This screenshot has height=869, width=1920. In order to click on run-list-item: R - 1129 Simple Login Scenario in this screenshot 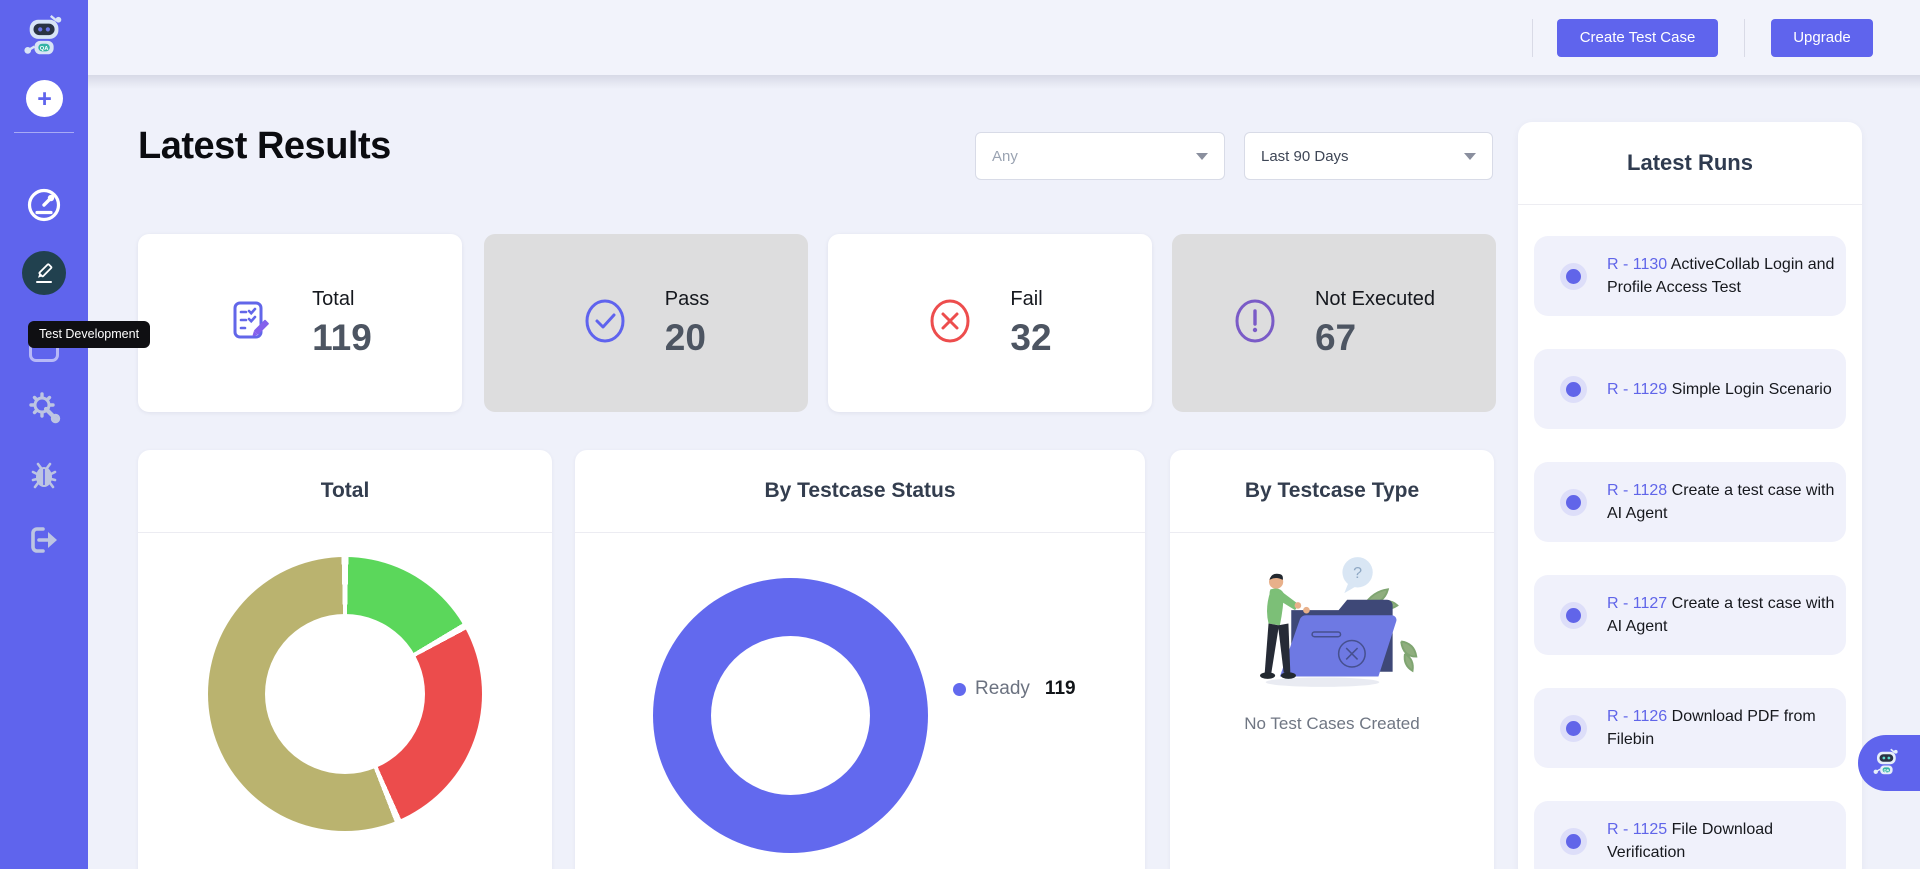, I will do `click(1690, 389)`.